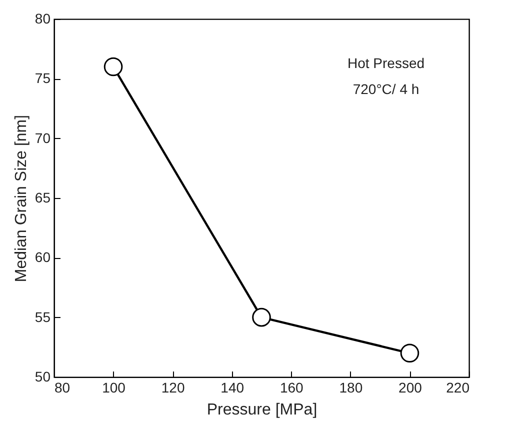  What do you see at coordinates (292, 388) in the screenshot?
I see `x-tick-label: 160` at bounding box center [292, 388].